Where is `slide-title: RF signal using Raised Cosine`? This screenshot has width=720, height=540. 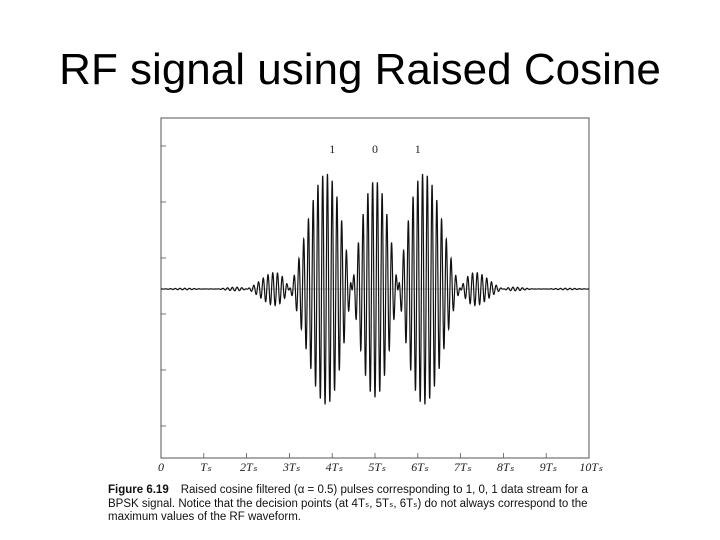
slide-title: RF signal using Raised Cosine is located at coordinates (360, 69).